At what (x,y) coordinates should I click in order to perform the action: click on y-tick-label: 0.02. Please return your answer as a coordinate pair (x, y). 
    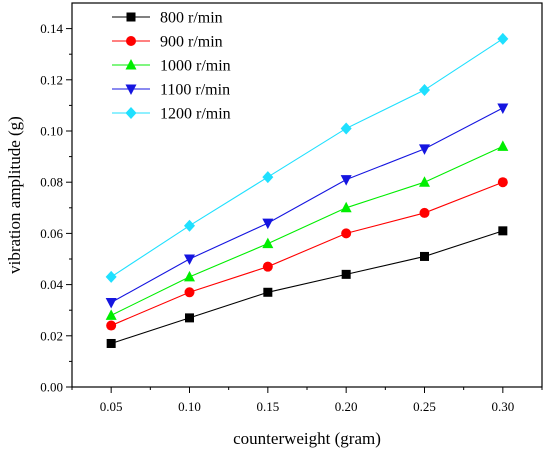
    Looking at the image, I should click on (51, 335).